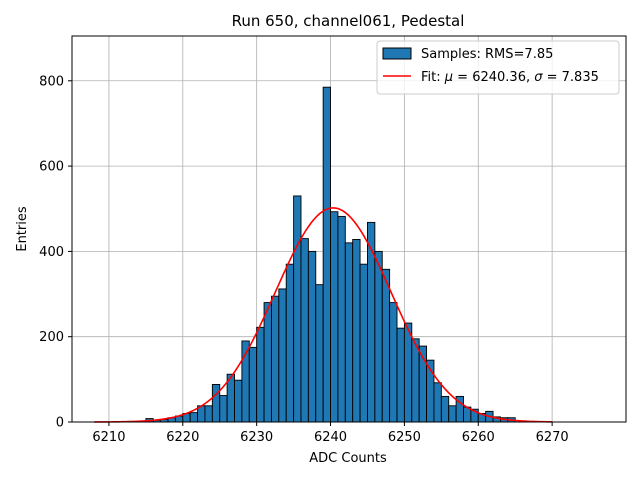  Describe the element at coordinates (22, 229) in the screenshot. I see `y-axis-label: Entries` at that location.